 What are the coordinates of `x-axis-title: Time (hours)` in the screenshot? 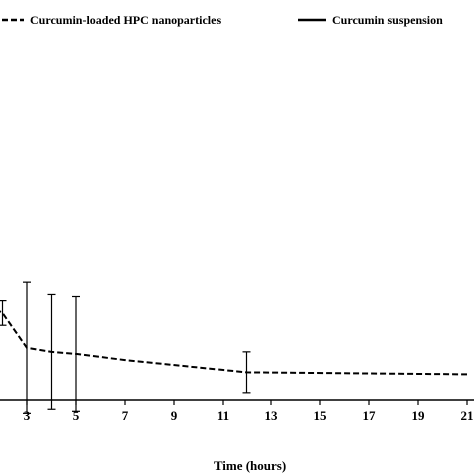 It's located at (250, 465).